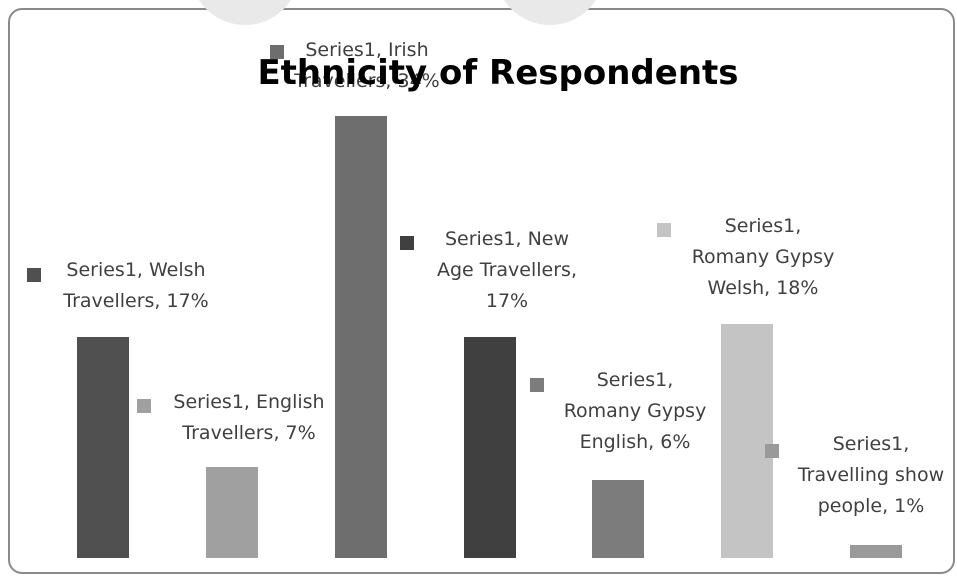  What do you see at coordinates (763, 288) in the screenshot?
I see `data-label-line: Welsh, 18%` at bounding box center [763, 288].